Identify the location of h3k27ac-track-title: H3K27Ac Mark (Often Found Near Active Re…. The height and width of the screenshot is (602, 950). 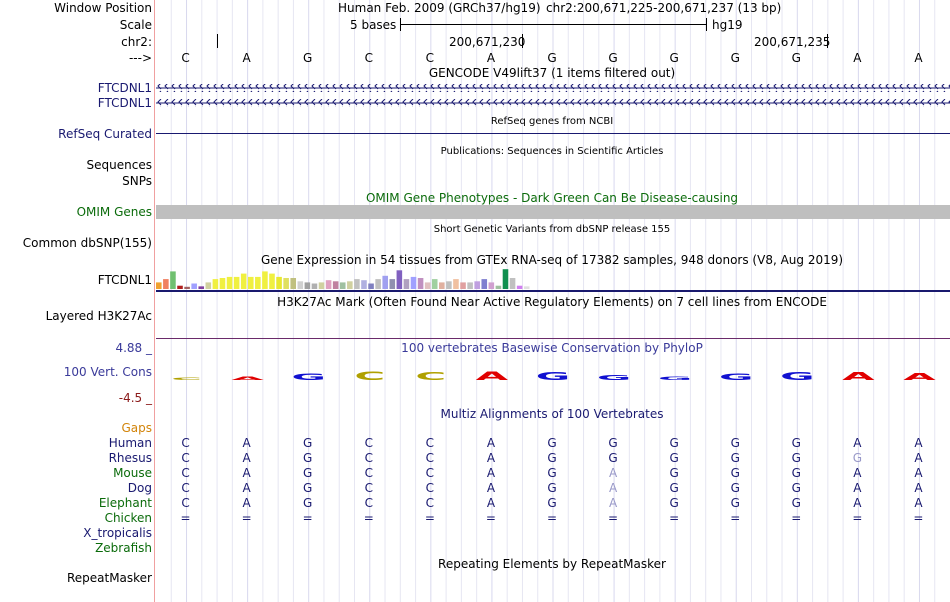
(552, 302).